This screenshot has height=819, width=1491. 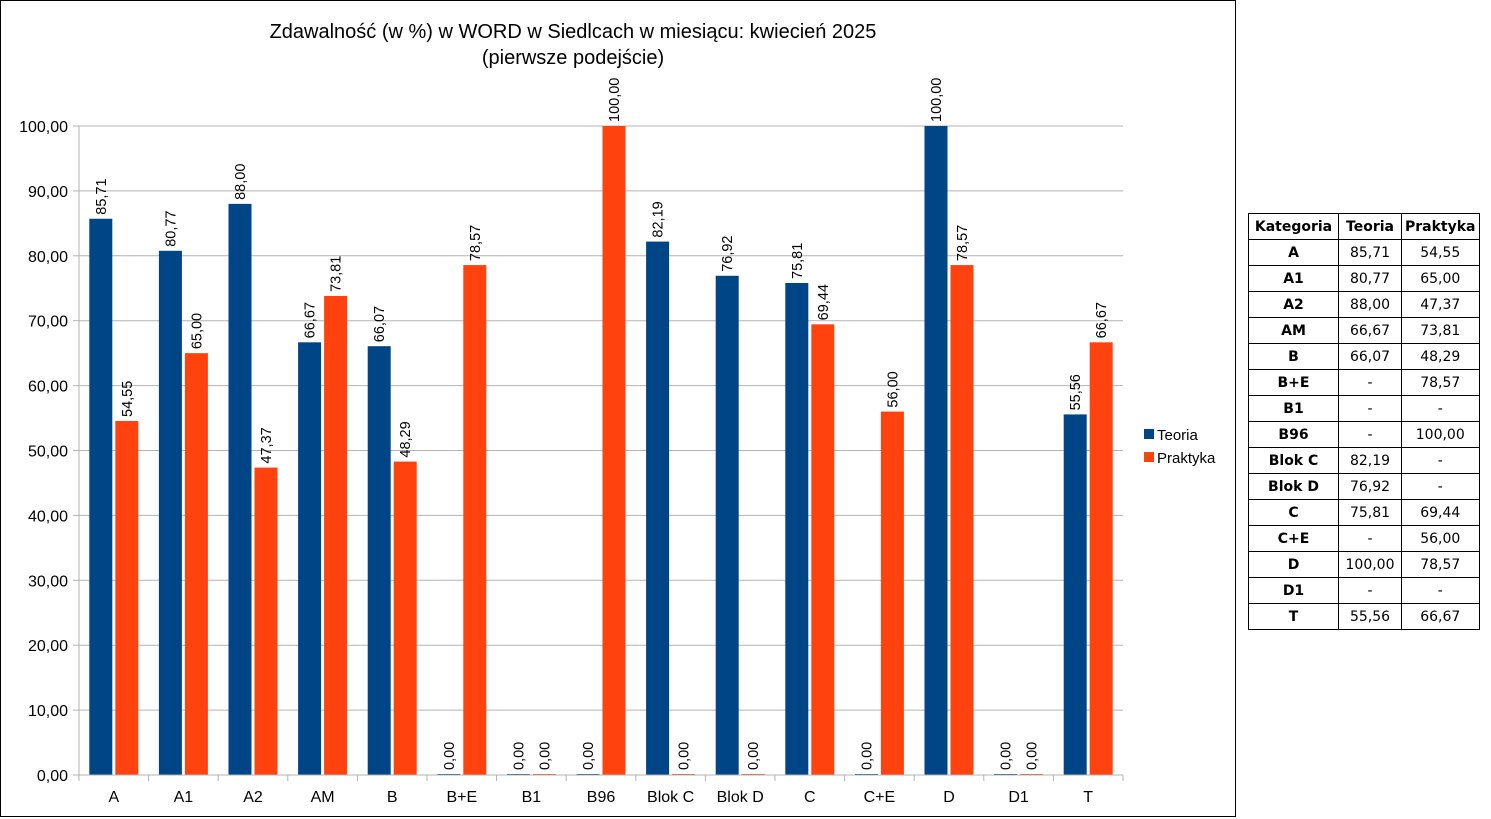 What do you see at coordinates (659, 219) in the screenshot?
I see `data-label-teoria: 82,19` at bounding box center [659, 219].